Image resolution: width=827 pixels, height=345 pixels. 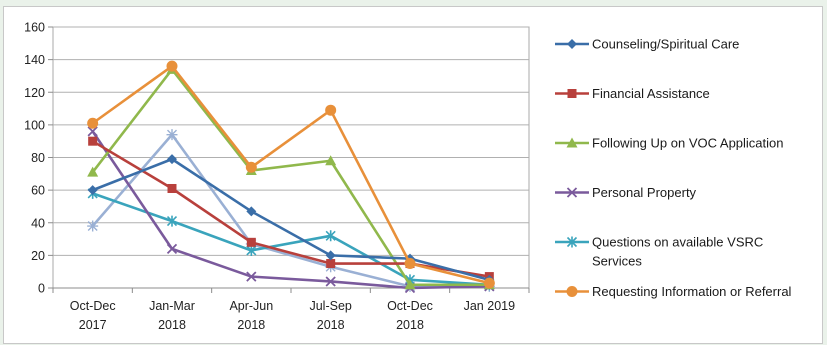 What do you see at coordinates (34, 28) in the screenshot?
I see `y-tick-label: 160` at bounding box center [34, 28].